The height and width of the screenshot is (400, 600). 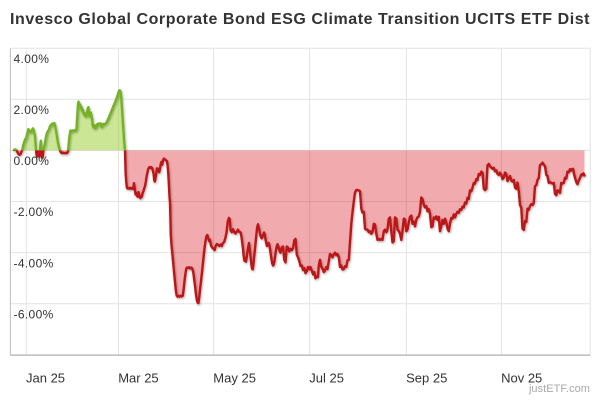 I want to click on svg-text: Mar 25, so click(x=138, y=377).